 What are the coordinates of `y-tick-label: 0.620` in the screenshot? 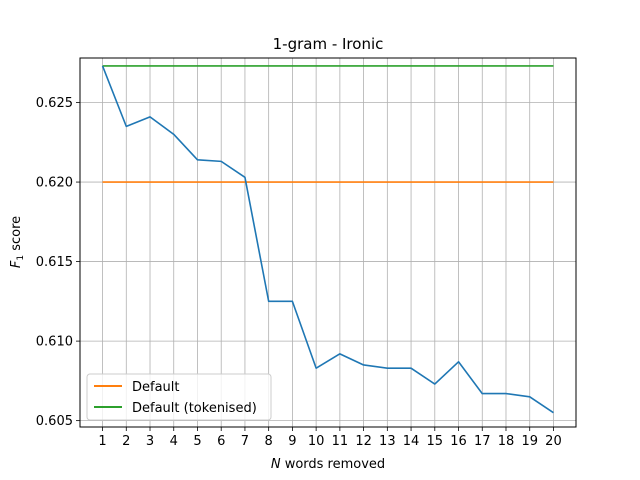 It's located at (54, 183).